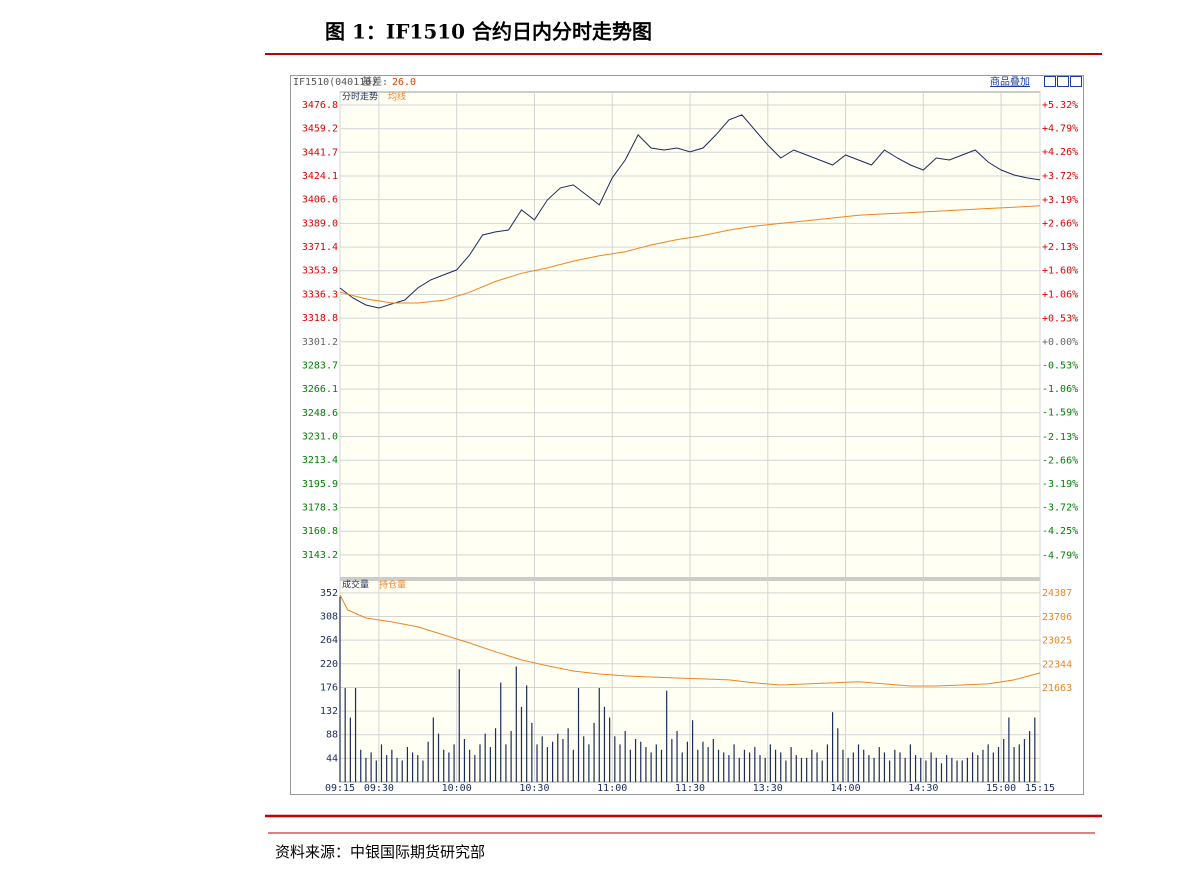 This screenshot has height=882, width=1191. Describe the element at coordinates (1060, 484) in the screenshot. I see `y2-tick-label: -3.19%` at that location.